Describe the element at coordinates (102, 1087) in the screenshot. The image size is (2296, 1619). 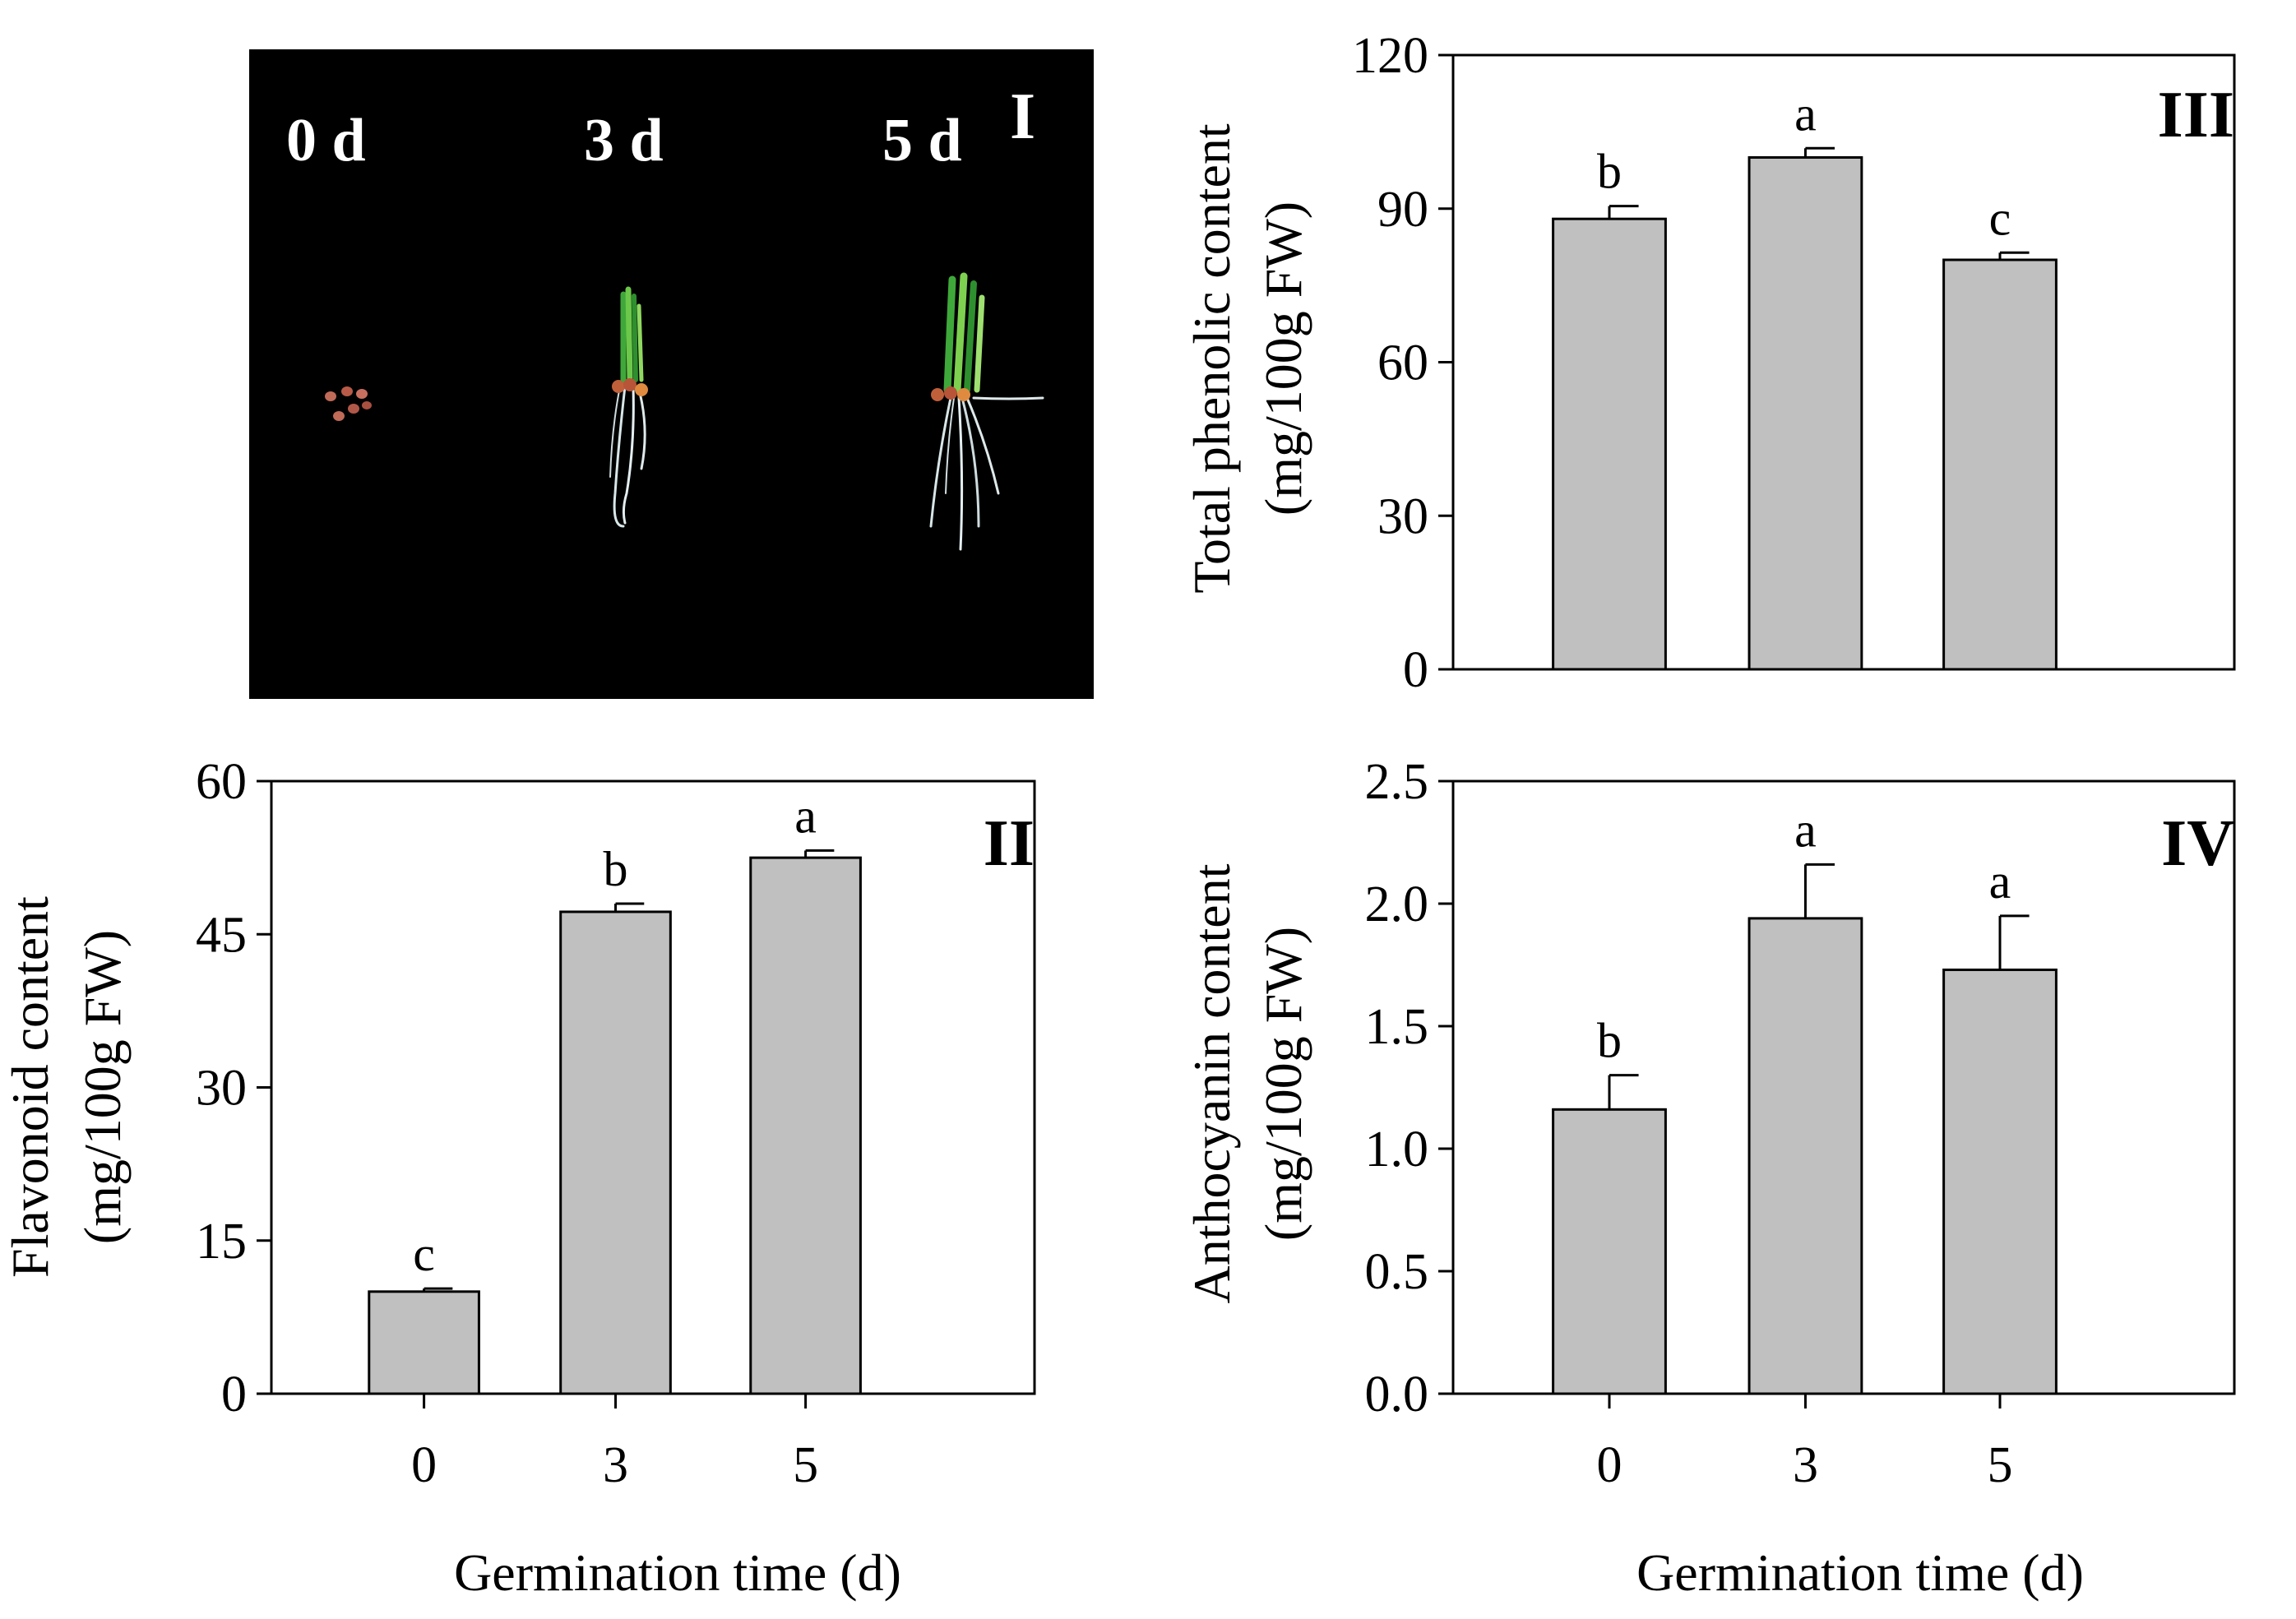
I see `y-axis-title-line2-II: (mg/100g FW)` at that location.